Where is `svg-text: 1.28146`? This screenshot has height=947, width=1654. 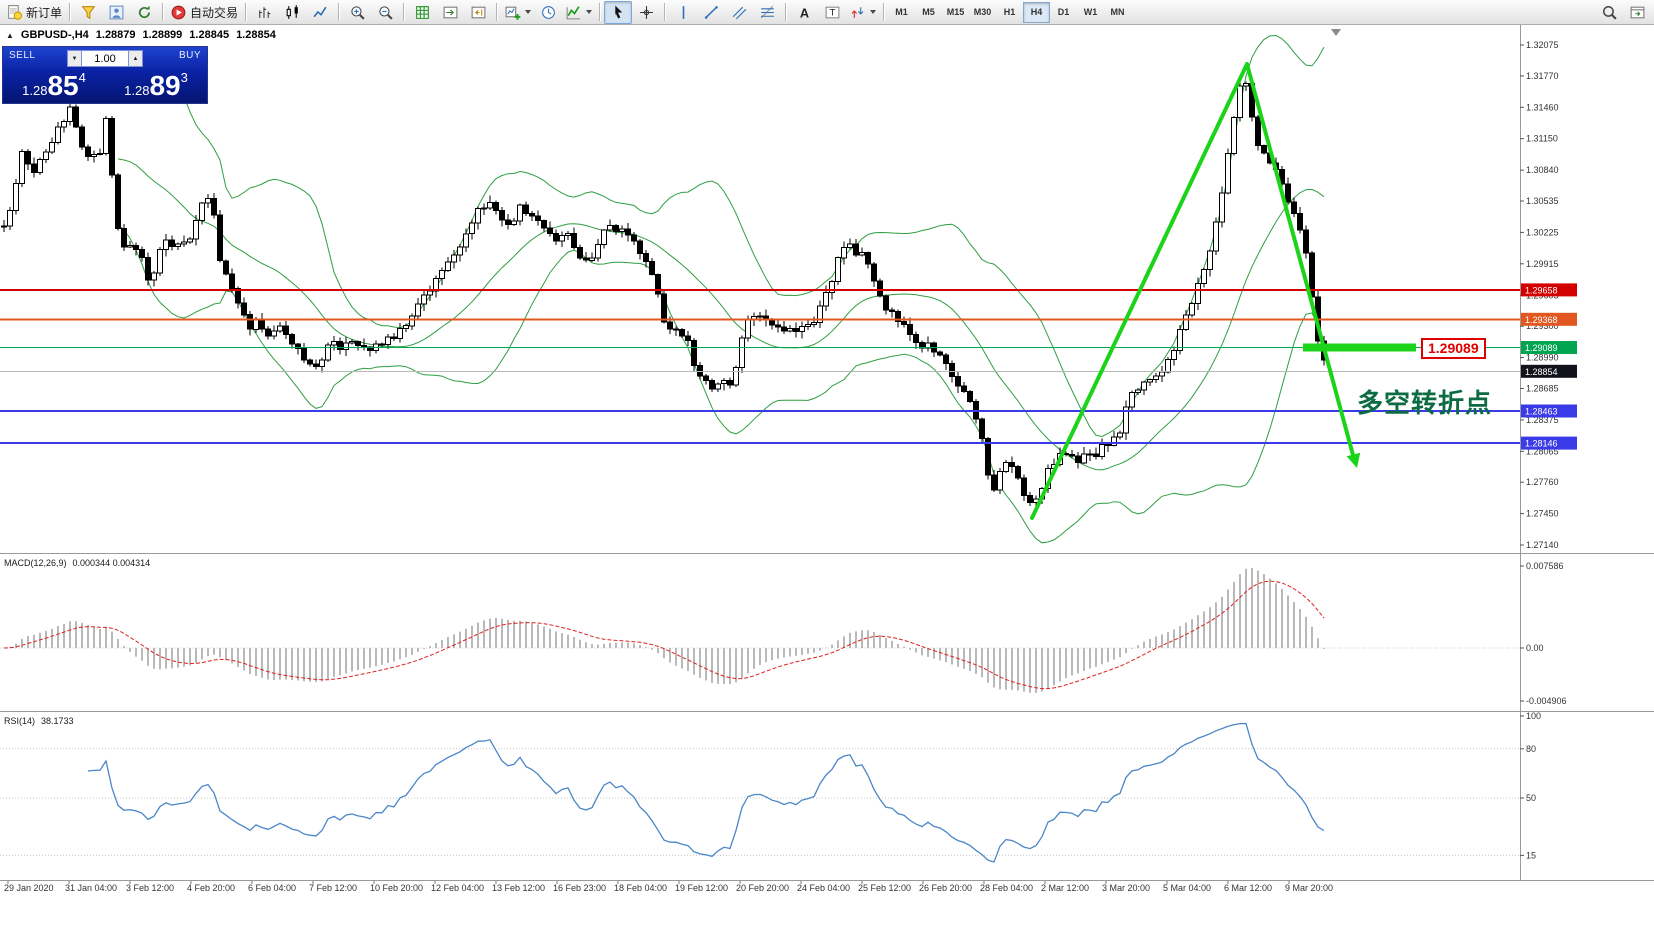
svg-text: 1.28146 is located at coordinates (1541, 444).